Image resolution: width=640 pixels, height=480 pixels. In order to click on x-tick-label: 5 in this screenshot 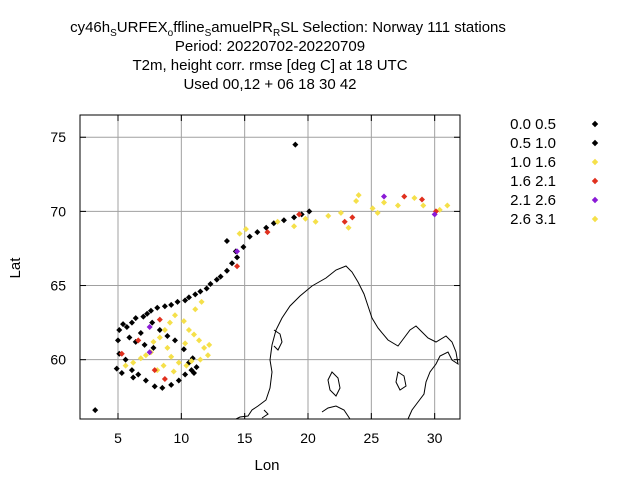, I will do `click(118, 438)`.